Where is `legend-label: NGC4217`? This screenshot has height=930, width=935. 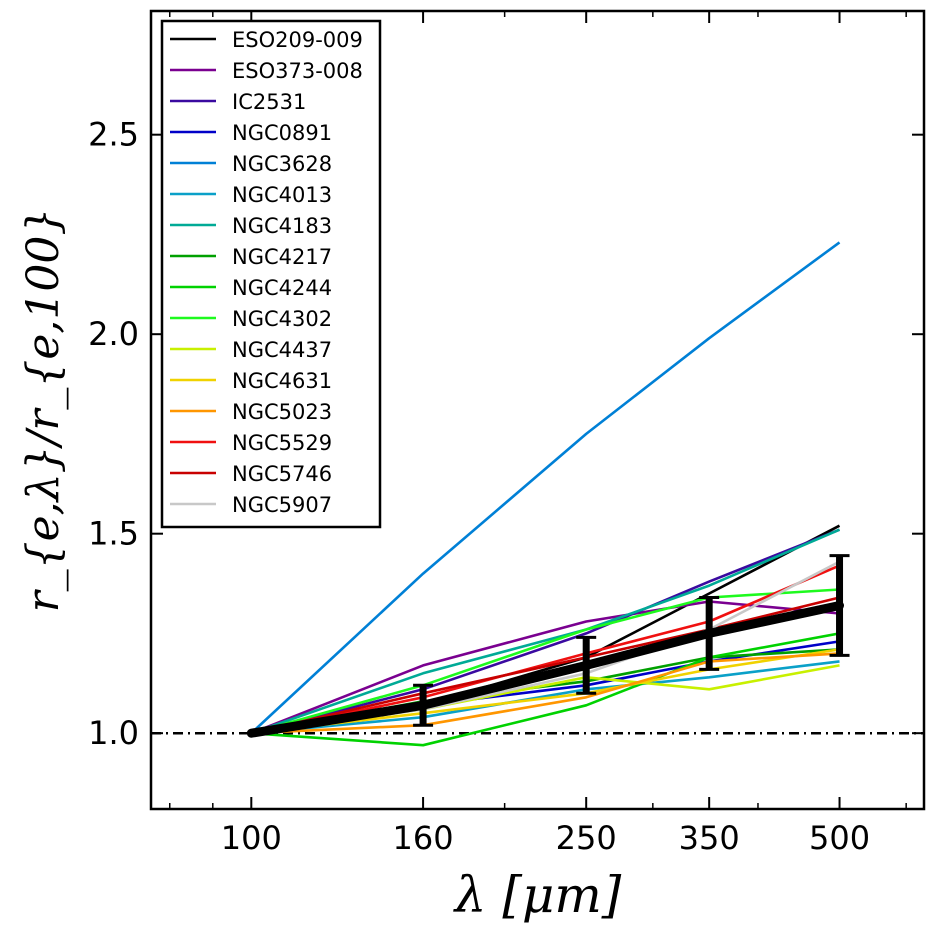 legend-label: NGC4217 is located at coordinates (282, 257).